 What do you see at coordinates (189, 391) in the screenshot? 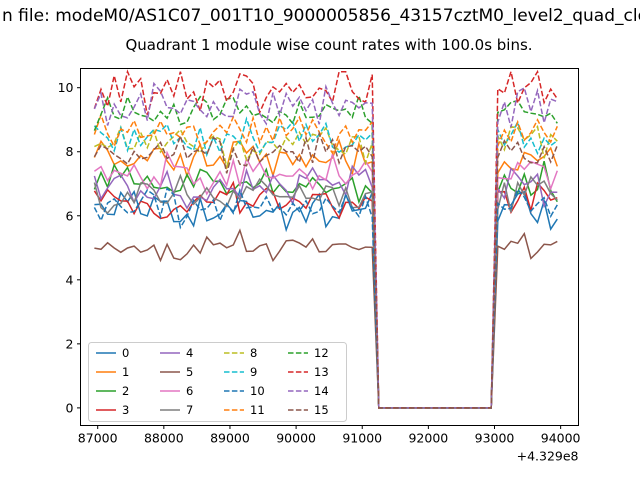
I see `legend-label-6: 6` at bounding box center [189, 391].